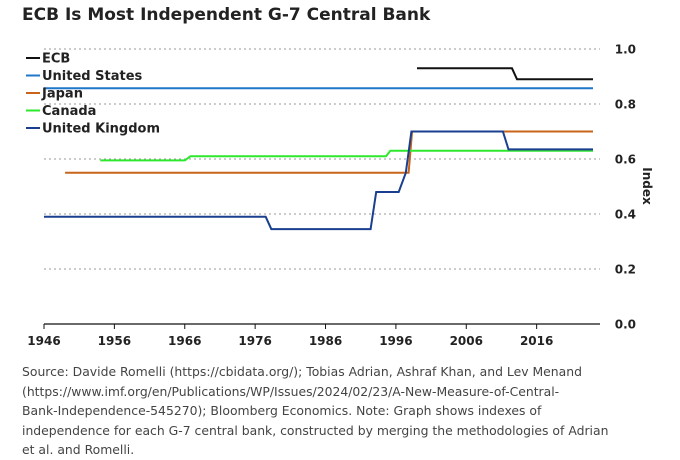  I want to click on series-line-canada, so click(346, 155).